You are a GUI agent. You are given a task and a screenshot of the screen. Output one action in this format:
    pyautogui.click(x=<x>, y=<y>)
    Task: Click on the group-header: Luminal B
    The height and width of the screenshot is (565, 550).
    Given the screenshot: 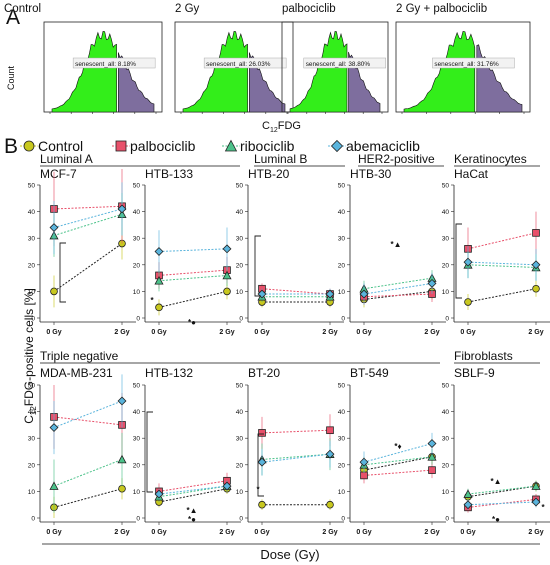 What is the action you would take?
    pyautogui.click(x=299, y=159)
    